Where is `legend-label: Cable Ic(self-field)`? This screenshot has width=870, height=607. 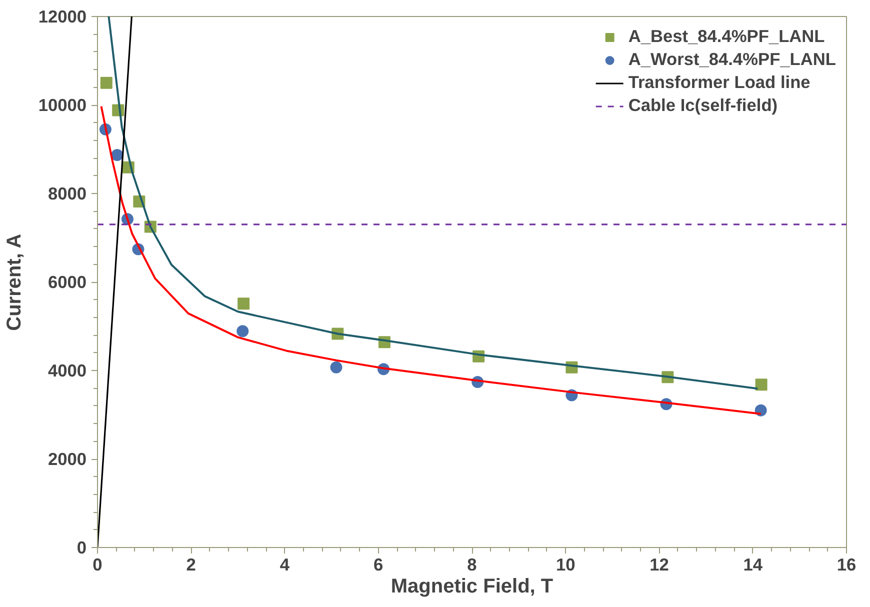
legend-label: Cable Ic(self-field) is located at coordinates (703, 105).